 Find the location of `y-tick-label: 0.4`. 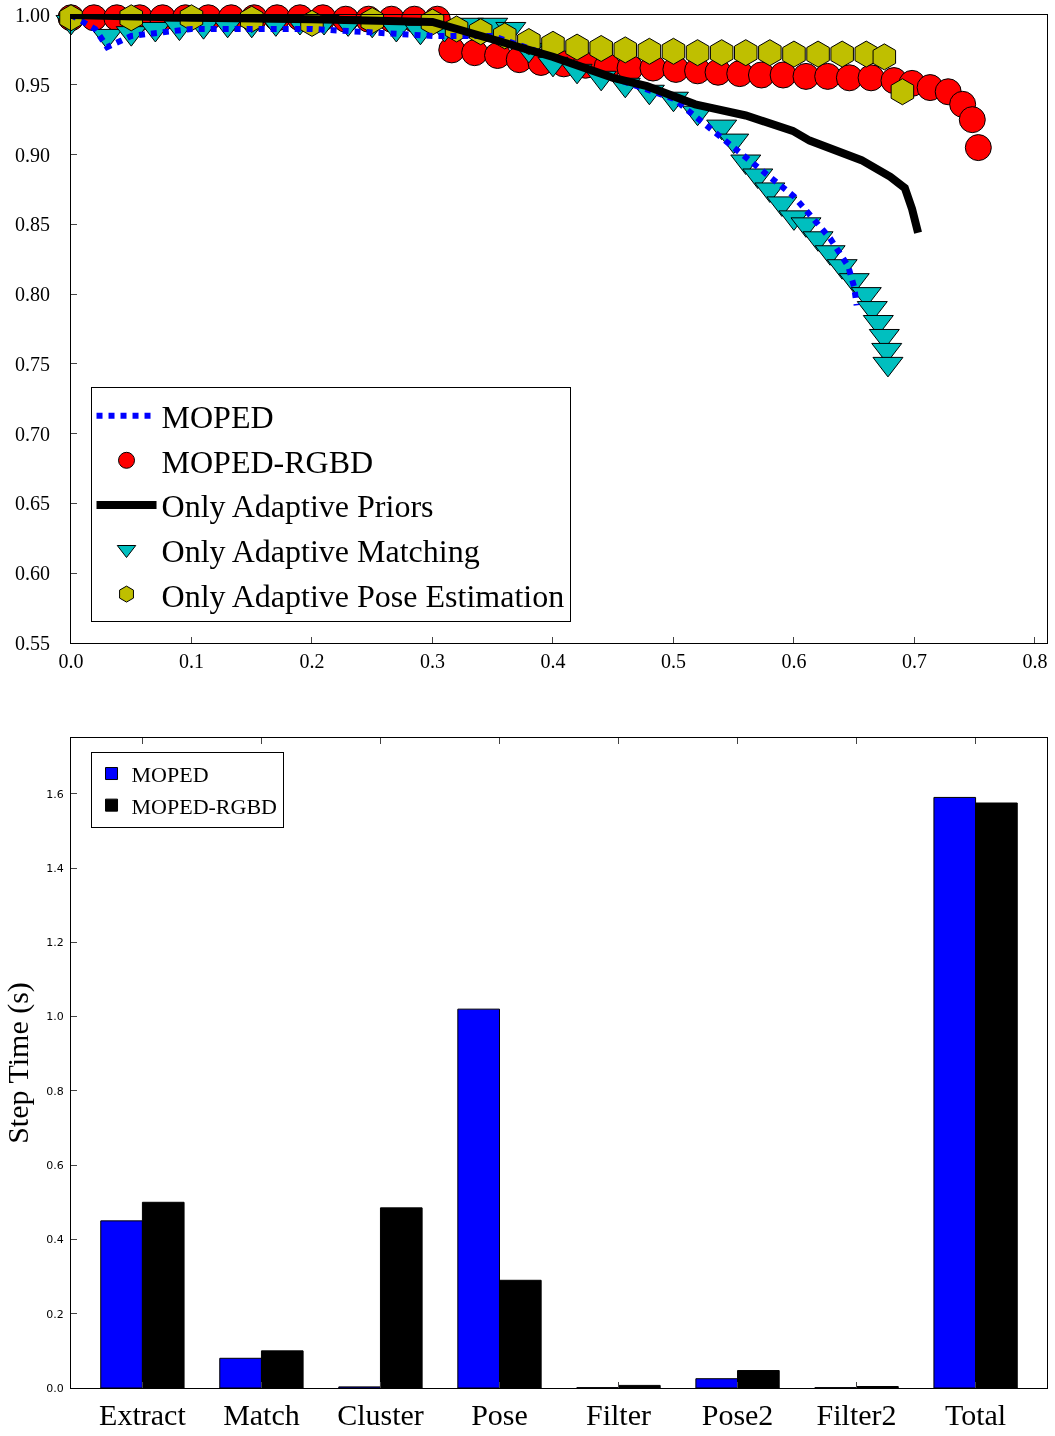

y-tick-label: 0.4 is located at coordinates (55, 1240).